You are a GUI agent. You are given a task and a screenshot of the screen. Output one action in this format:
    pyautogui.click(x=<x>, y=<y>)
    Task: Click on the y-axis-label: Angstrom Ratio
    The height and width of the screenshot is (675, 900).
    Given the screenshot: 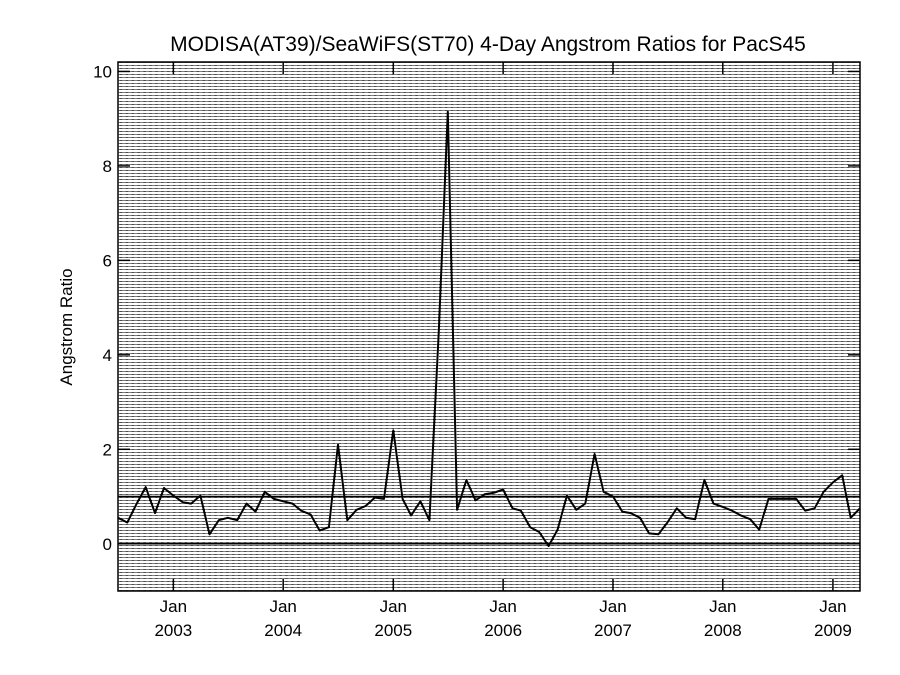 What is the action you would take?
    pyautogui.click(x=66, y=326)
    